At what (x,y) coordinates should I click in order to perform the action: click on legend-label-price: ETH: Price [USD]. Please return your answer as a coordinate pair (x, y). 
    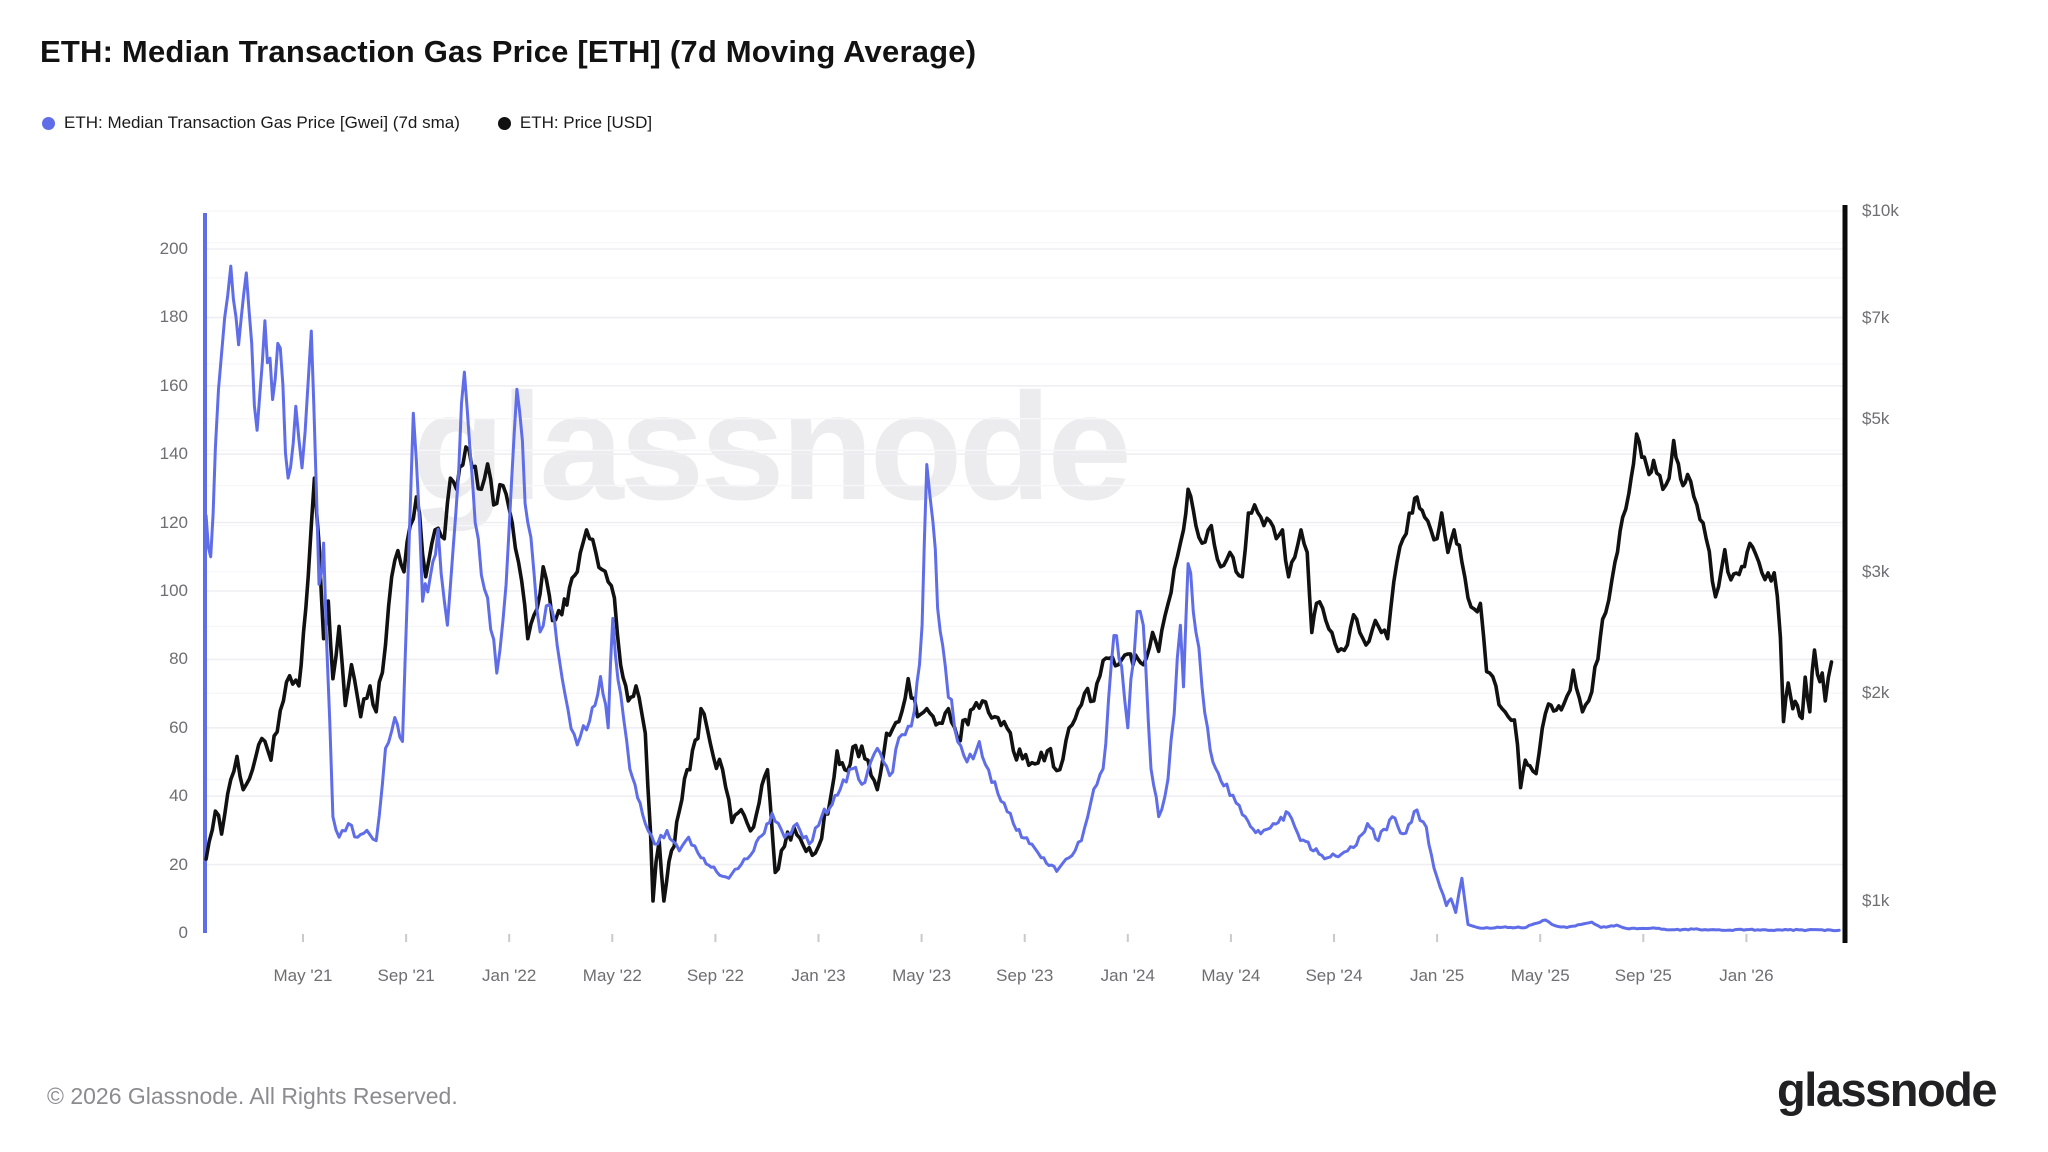
    Looking at the image, I should click on (586, 122).